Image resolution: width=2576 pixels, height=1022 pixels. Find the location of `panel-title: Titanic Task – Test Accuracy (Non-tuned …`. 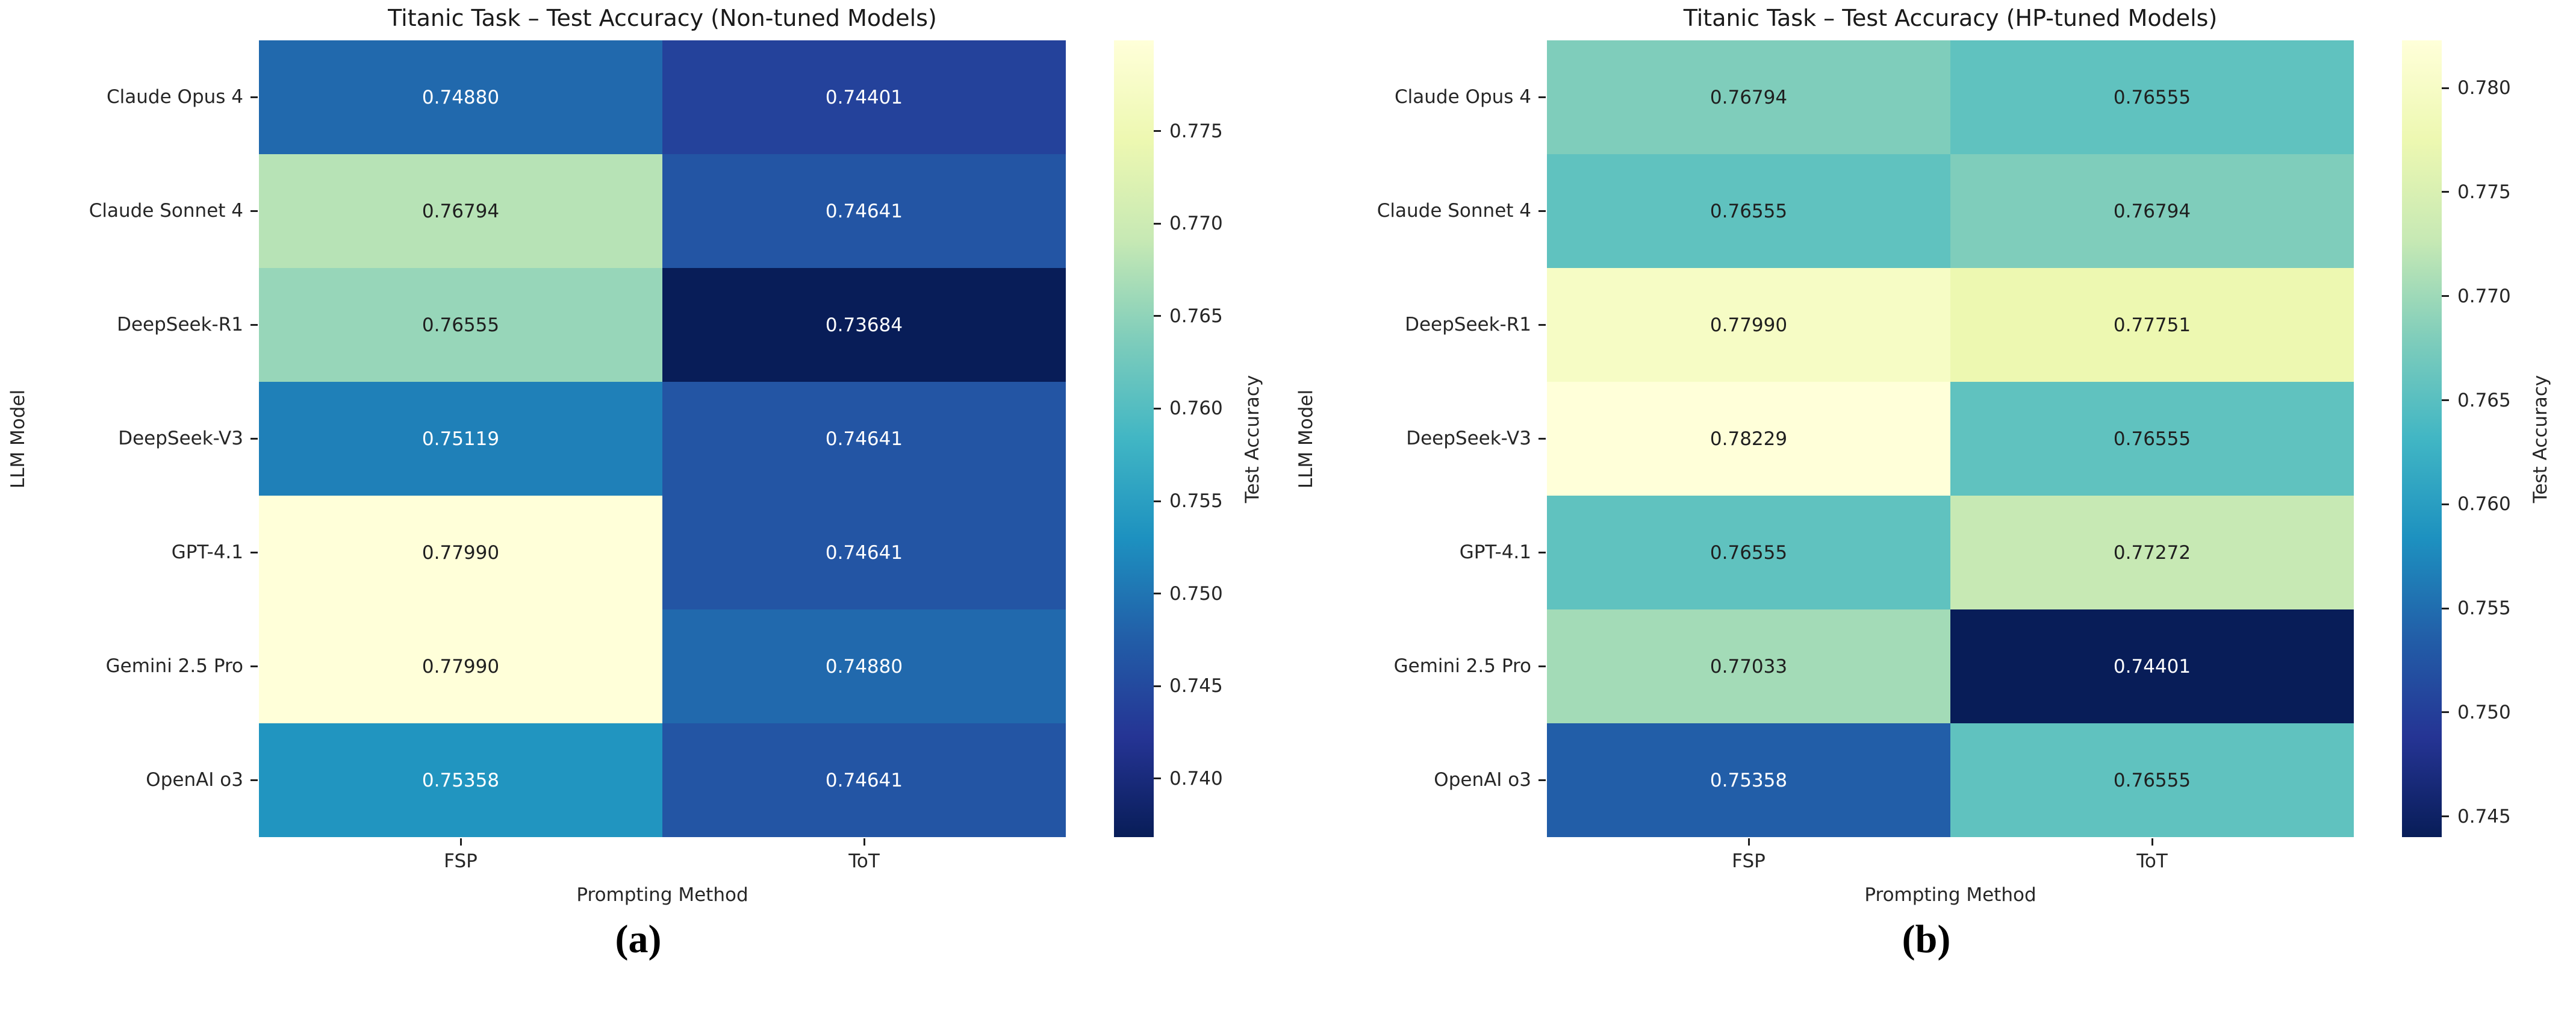

panel-title: Titanic Task – Test Accuracy (Non-tuned … is located at coordinates (663, 18).